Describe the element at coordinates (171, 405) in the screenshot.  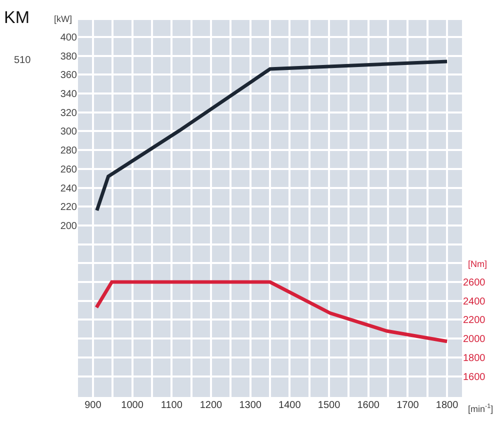
I see `x-tick-label: 1100` at that location.